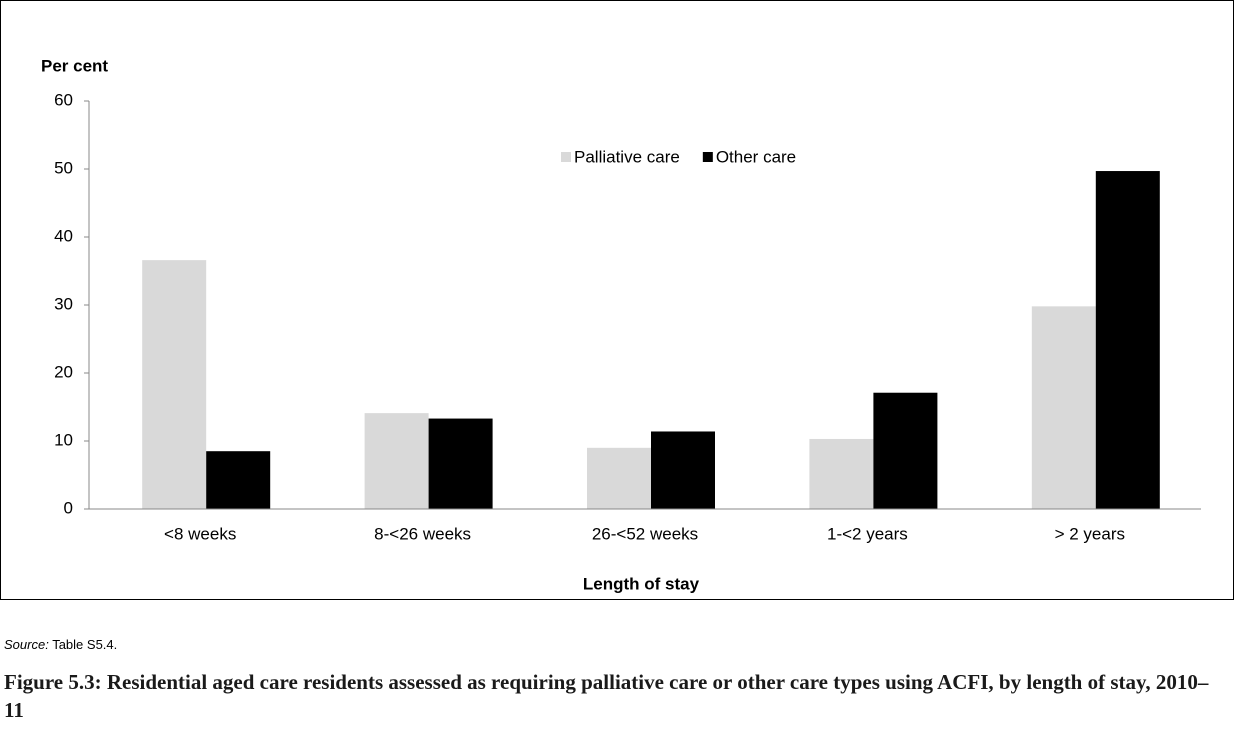 The width and height of the screenshot is (1236, 738). What do you see at coordinates (756, 156) in the screenshot?
I see `legend-label: Other care` at bounding box center [756, 156].